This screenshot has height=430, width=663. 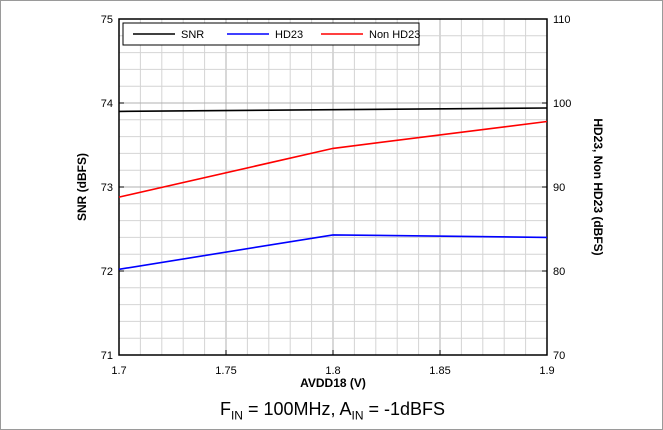 What do you see at coordinates (107, 272) in the screenshot?
I see `y-left-tick-label: 72` at bounding box center [107, 272].